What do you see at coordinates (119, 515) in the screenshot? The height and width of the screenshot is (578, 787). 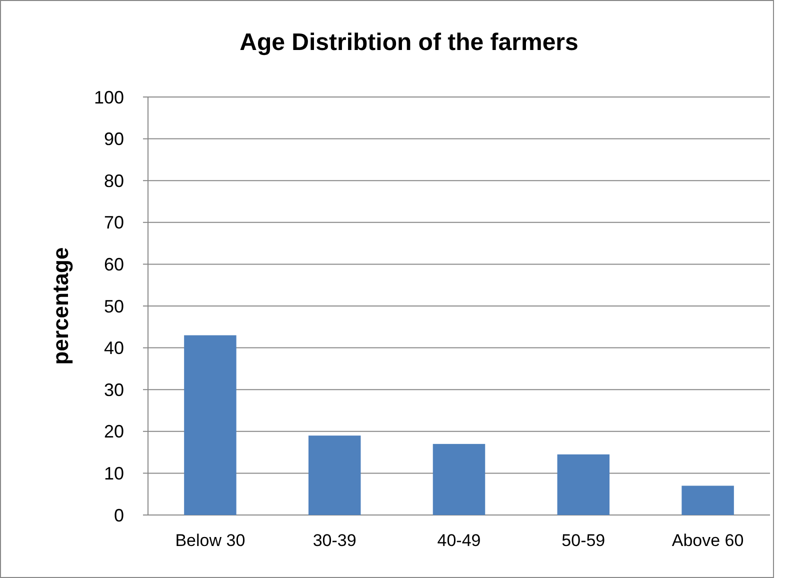 I see `y-tick-label: 0` at bounding box center [119, 515].